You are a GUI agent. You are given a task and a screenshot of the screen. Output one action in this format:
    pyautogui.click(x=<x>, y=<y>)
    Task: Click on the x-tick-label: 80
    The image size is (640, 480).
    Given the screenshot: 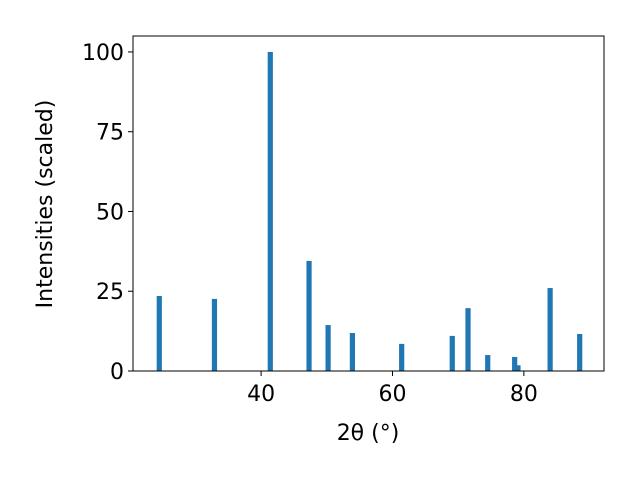 What is the action you would take?
    pyautogui.click(x=524, y=394)
    